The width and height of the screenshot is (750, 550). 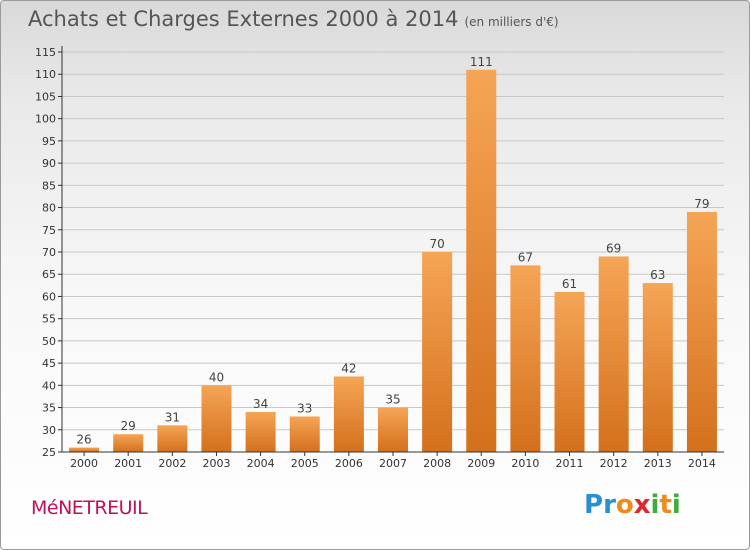 What do you see at coordinates (84, 463) in the screenshot?
I see `x-tick-label: 2000` at bounding box center [84, 463].